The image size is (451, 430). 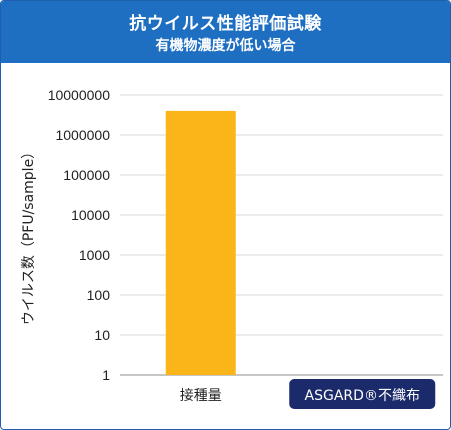 What do you see at coordinates (106, 375) in the screenshot?
I see `y-tick-label: 1` at bounding box center [106, 375].